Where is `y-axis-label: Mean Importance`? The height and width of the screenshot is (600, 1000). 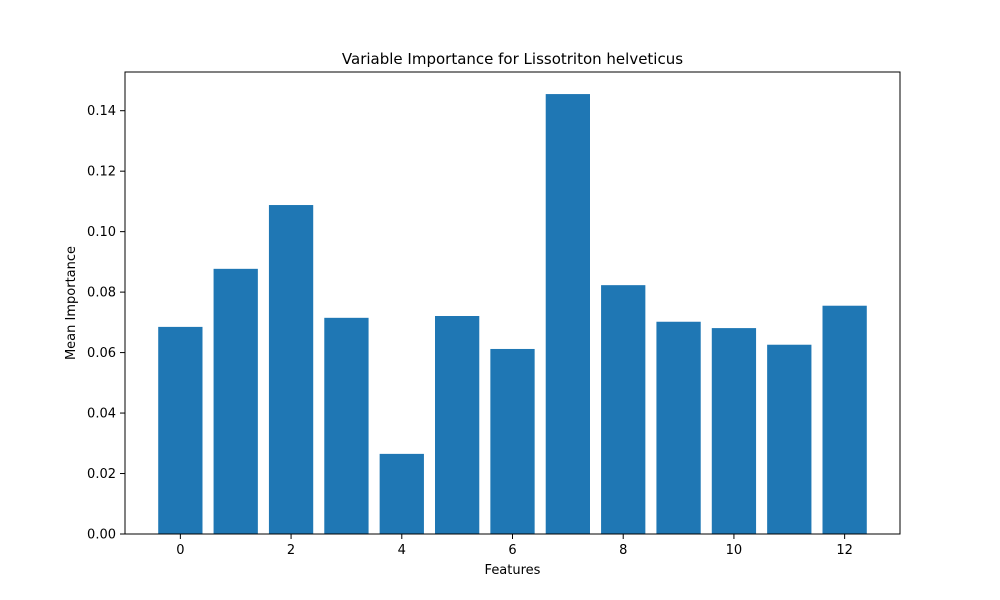
y-axis-label: Mean Importance is located at coordinates (71, 303).